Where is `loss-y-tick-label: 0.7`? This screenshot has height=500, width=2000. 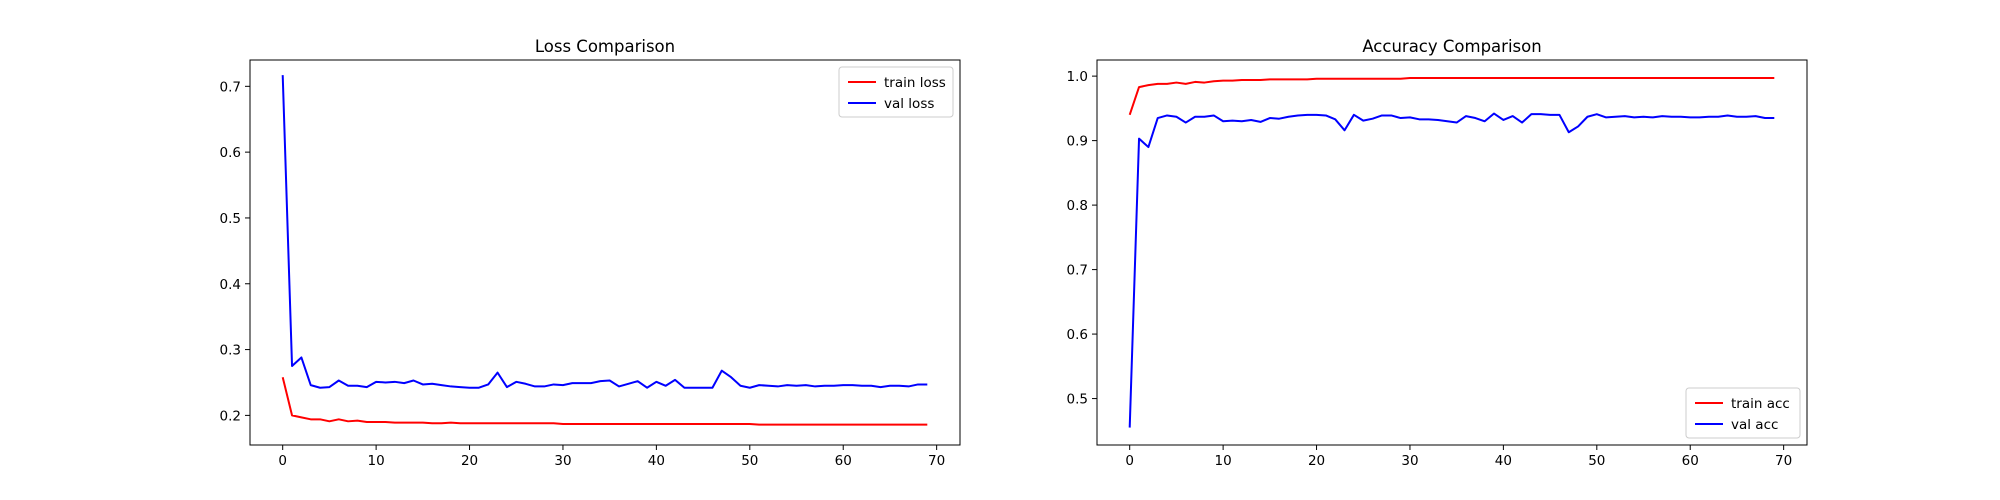 loss-y-tick-label: 0.7 is located at coordinates (230, 87).